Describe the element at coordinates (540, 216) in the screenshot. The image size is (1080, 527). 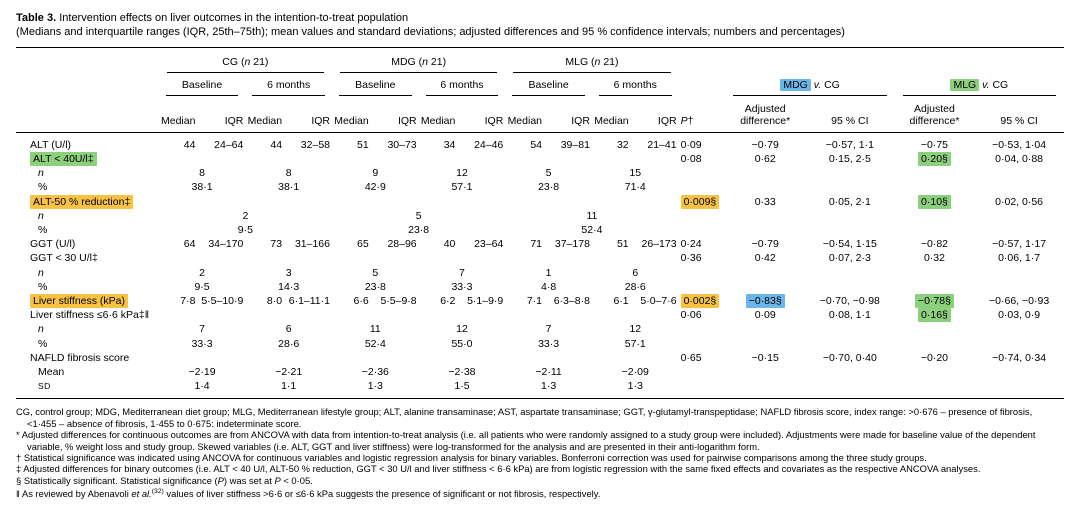
I see `table-row: n 2 5 11` at that location.